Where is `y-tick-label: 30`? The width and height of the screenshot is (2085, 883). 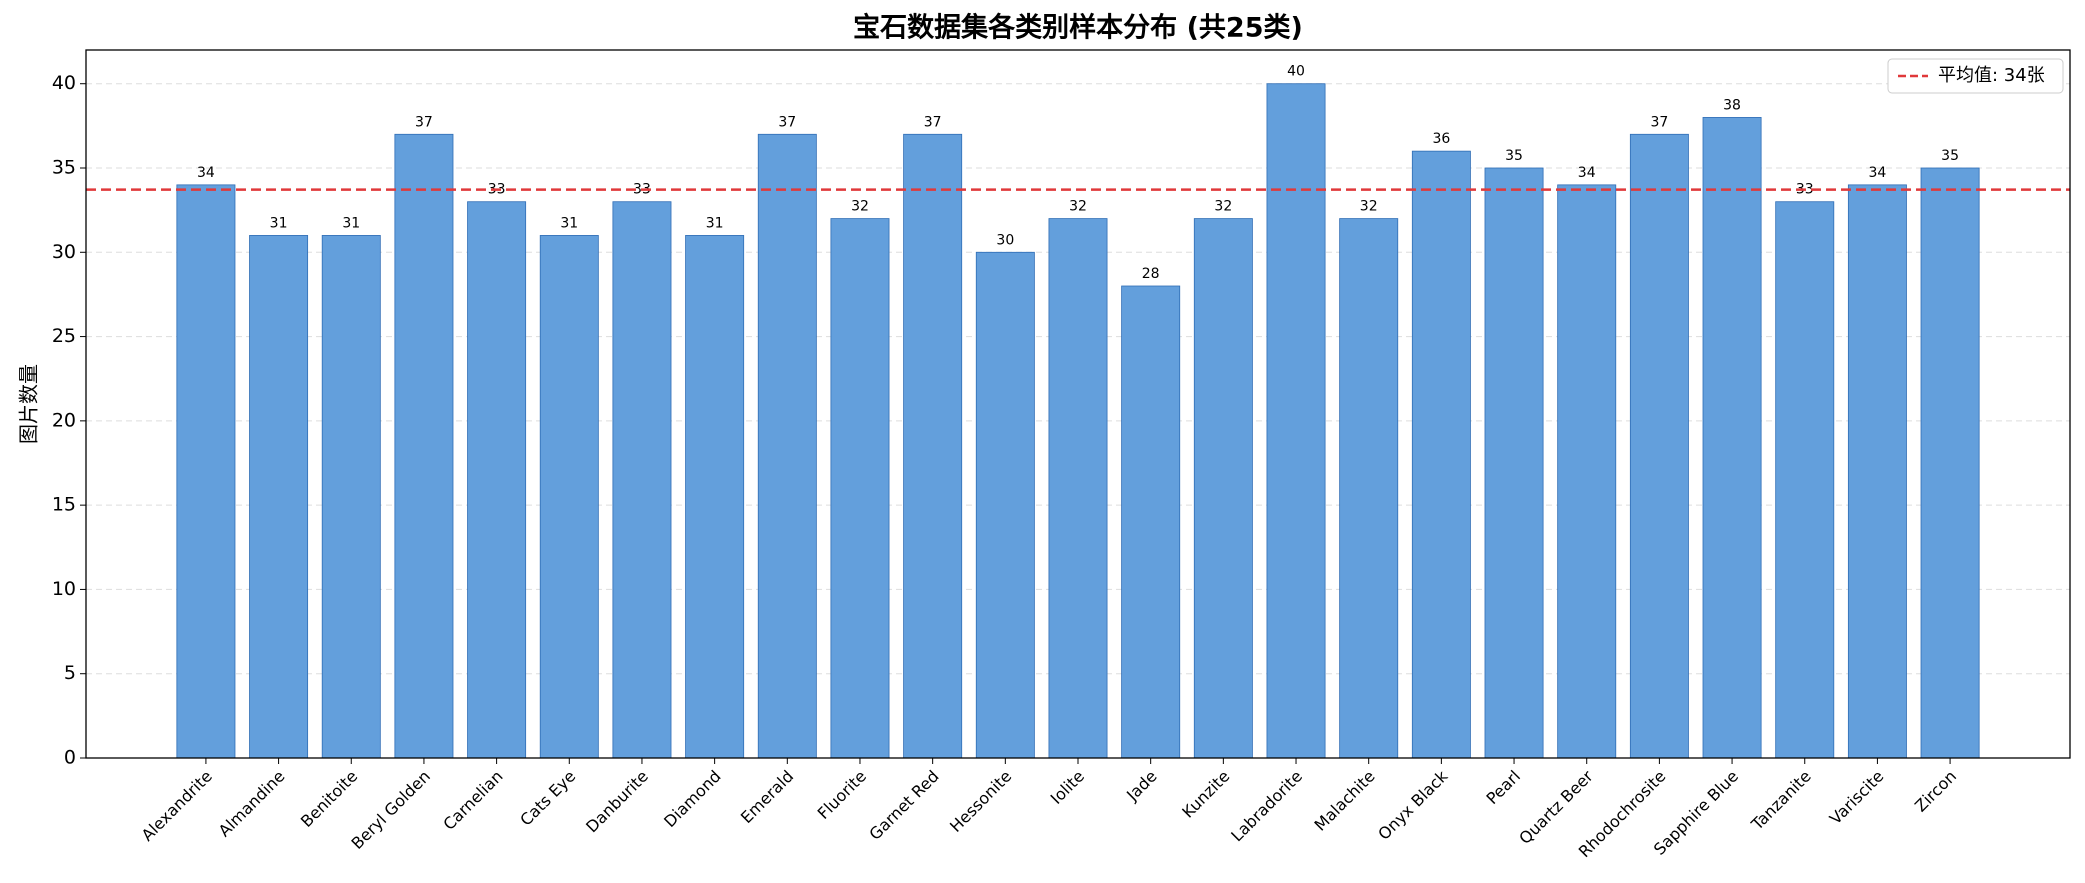 y-tick-label: 30 is located at coordinates (64, 252).